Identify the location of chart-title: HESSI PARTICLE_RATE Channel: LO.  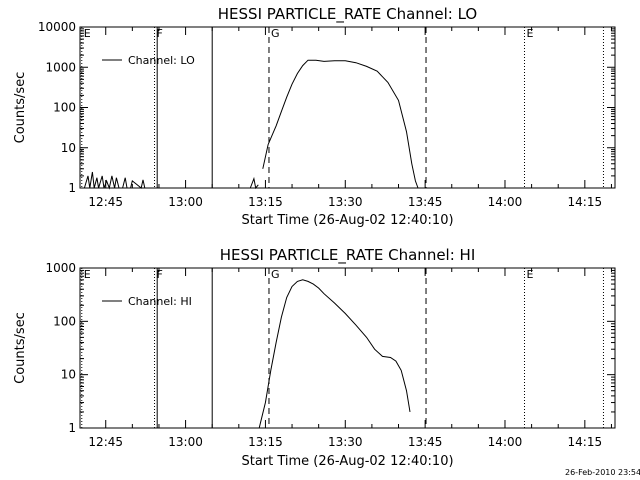
(347, 14).